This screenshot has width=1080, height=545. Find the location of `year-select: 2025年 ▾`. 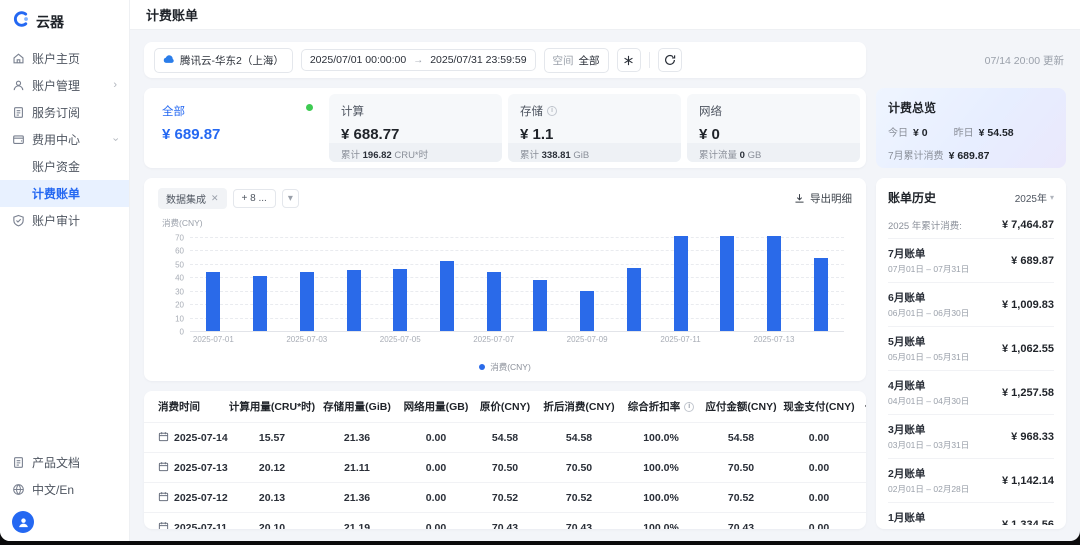

year-select: 2025年 ▾ is located at coordinates (1034, 199).